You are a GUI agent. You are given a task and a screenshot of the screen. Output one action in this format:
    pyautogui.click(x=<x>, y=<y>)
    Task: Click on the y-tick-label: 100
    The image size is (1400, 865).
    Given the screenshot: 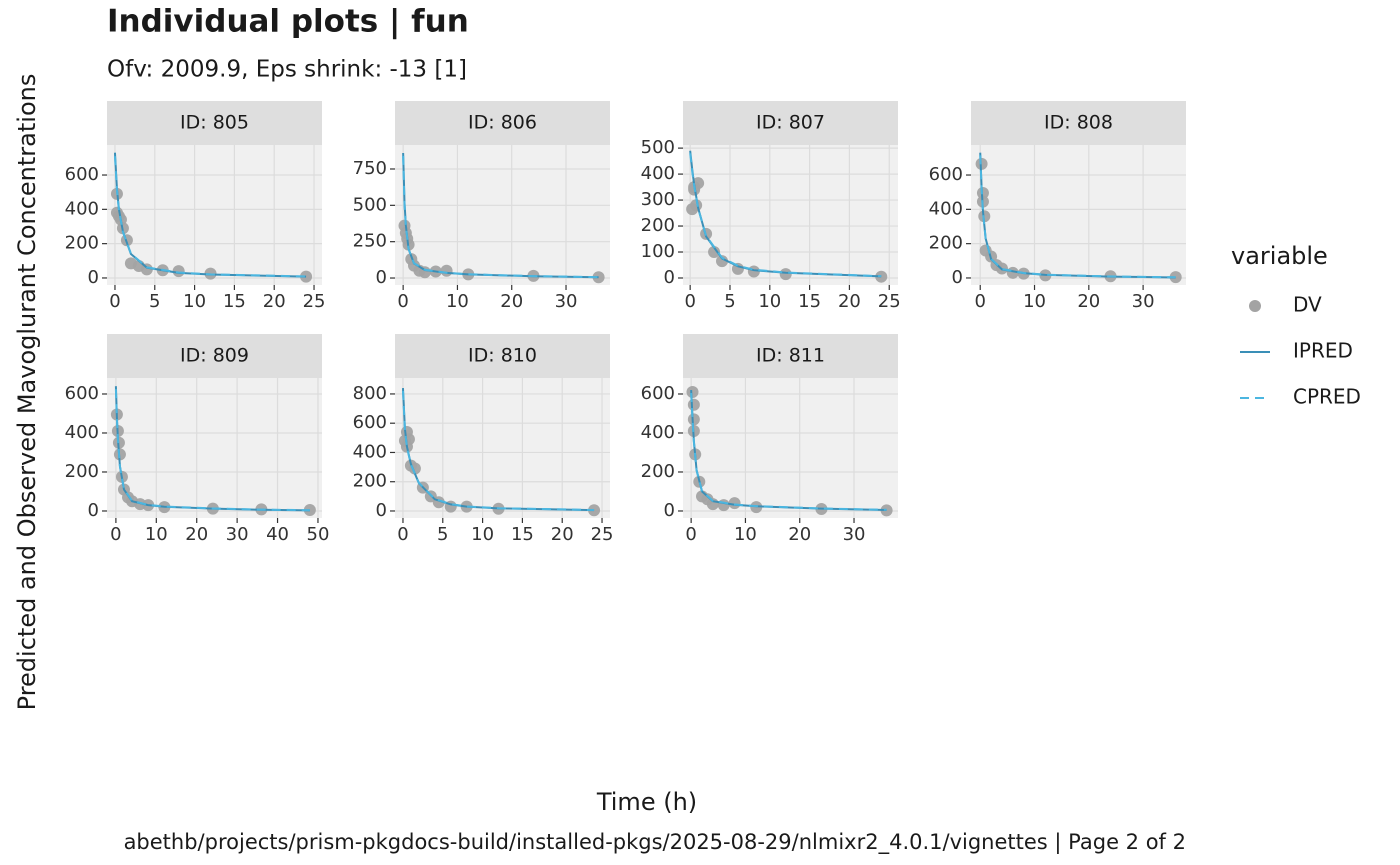 What is the action you would take?
    pyautogui.click(x=658, y=251)
    